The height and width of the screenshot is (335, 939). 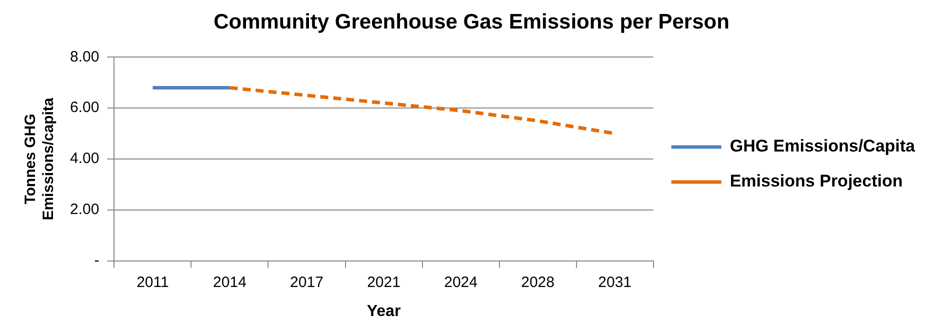 I want to click on y-tick-label: 8.00, so click(x=85, y=57).